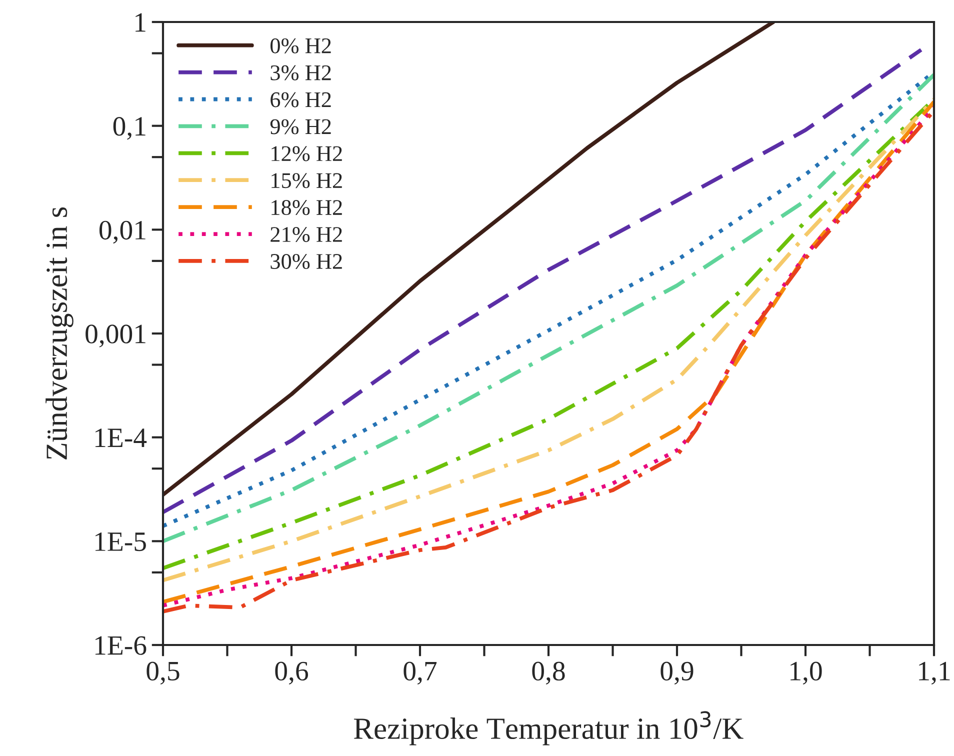 This screenshot has width=954, height=756. Describe the element at coordinates (300, 72) in the screenshot. I see `legend-label: 3% H2` at that location.